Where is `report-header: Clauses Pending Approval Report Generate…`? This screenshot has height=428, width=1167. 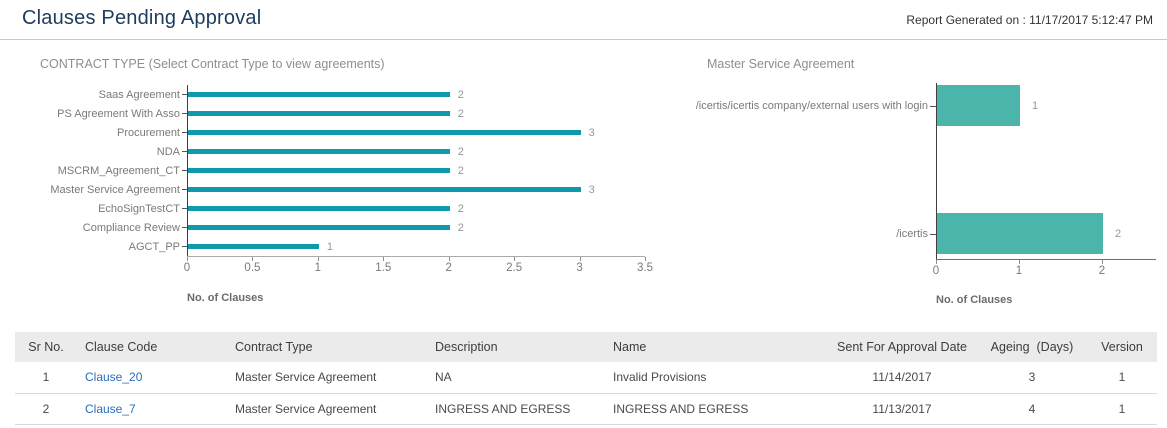 report-header: Clauses Pending Approval Report Generate… is located at coordinates (583, 20).